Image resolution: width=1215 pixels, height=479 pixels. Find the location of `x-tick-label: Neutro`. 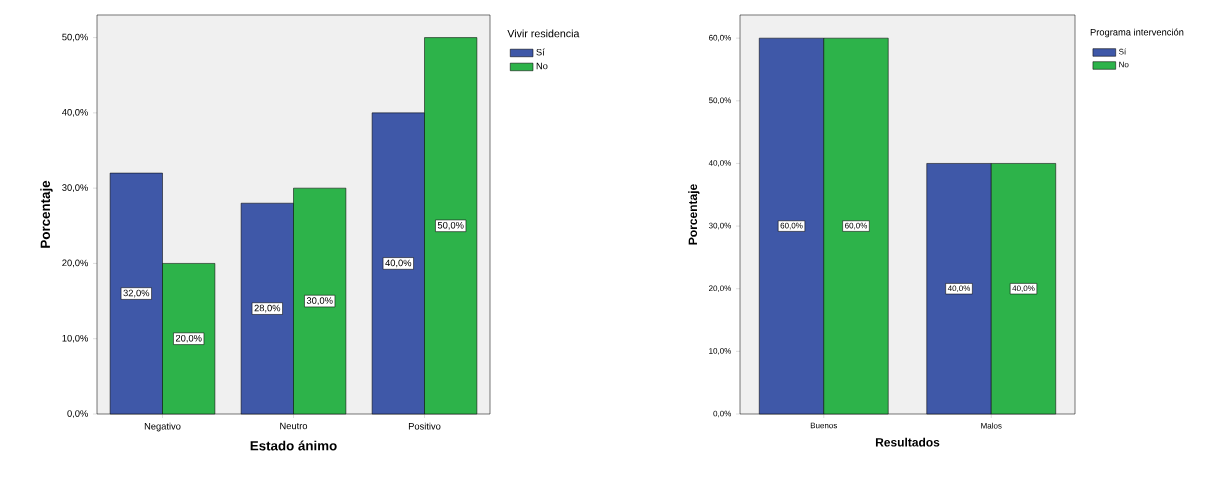

x-tick-label: Neutro is located at coordinates (294, 426).